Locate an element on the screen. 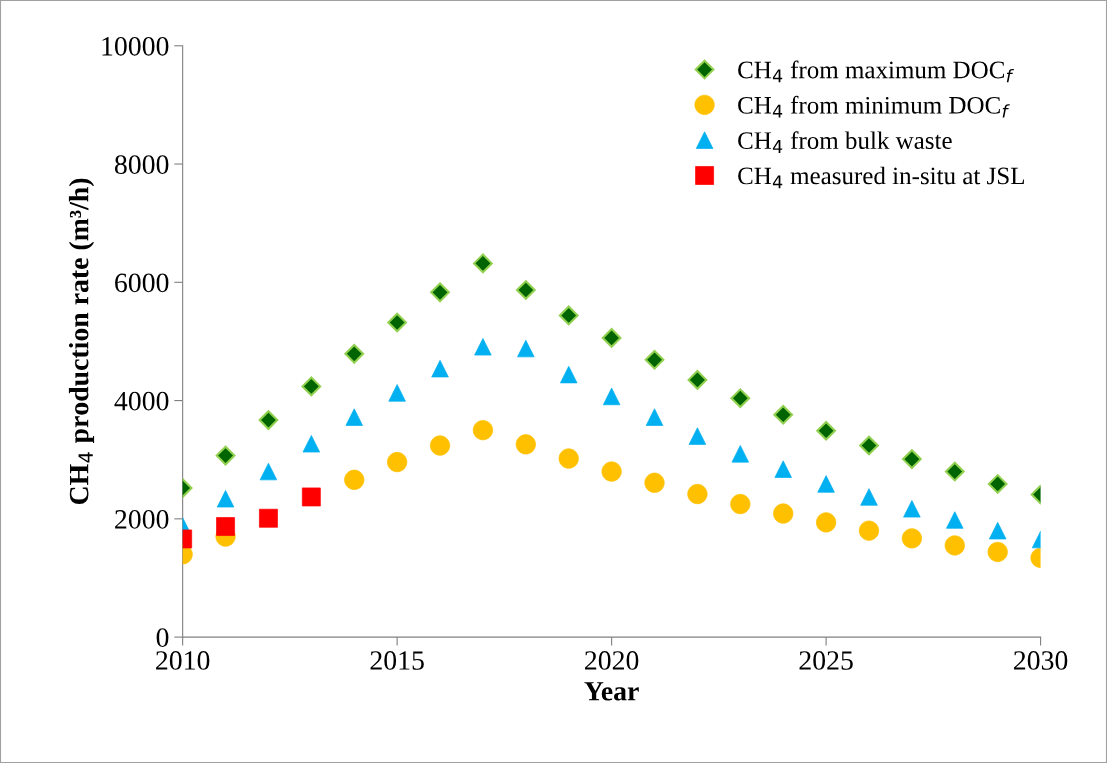 The image size is (1107, 763). y-tick-label: 8000 is located at coordinates (141, 164).